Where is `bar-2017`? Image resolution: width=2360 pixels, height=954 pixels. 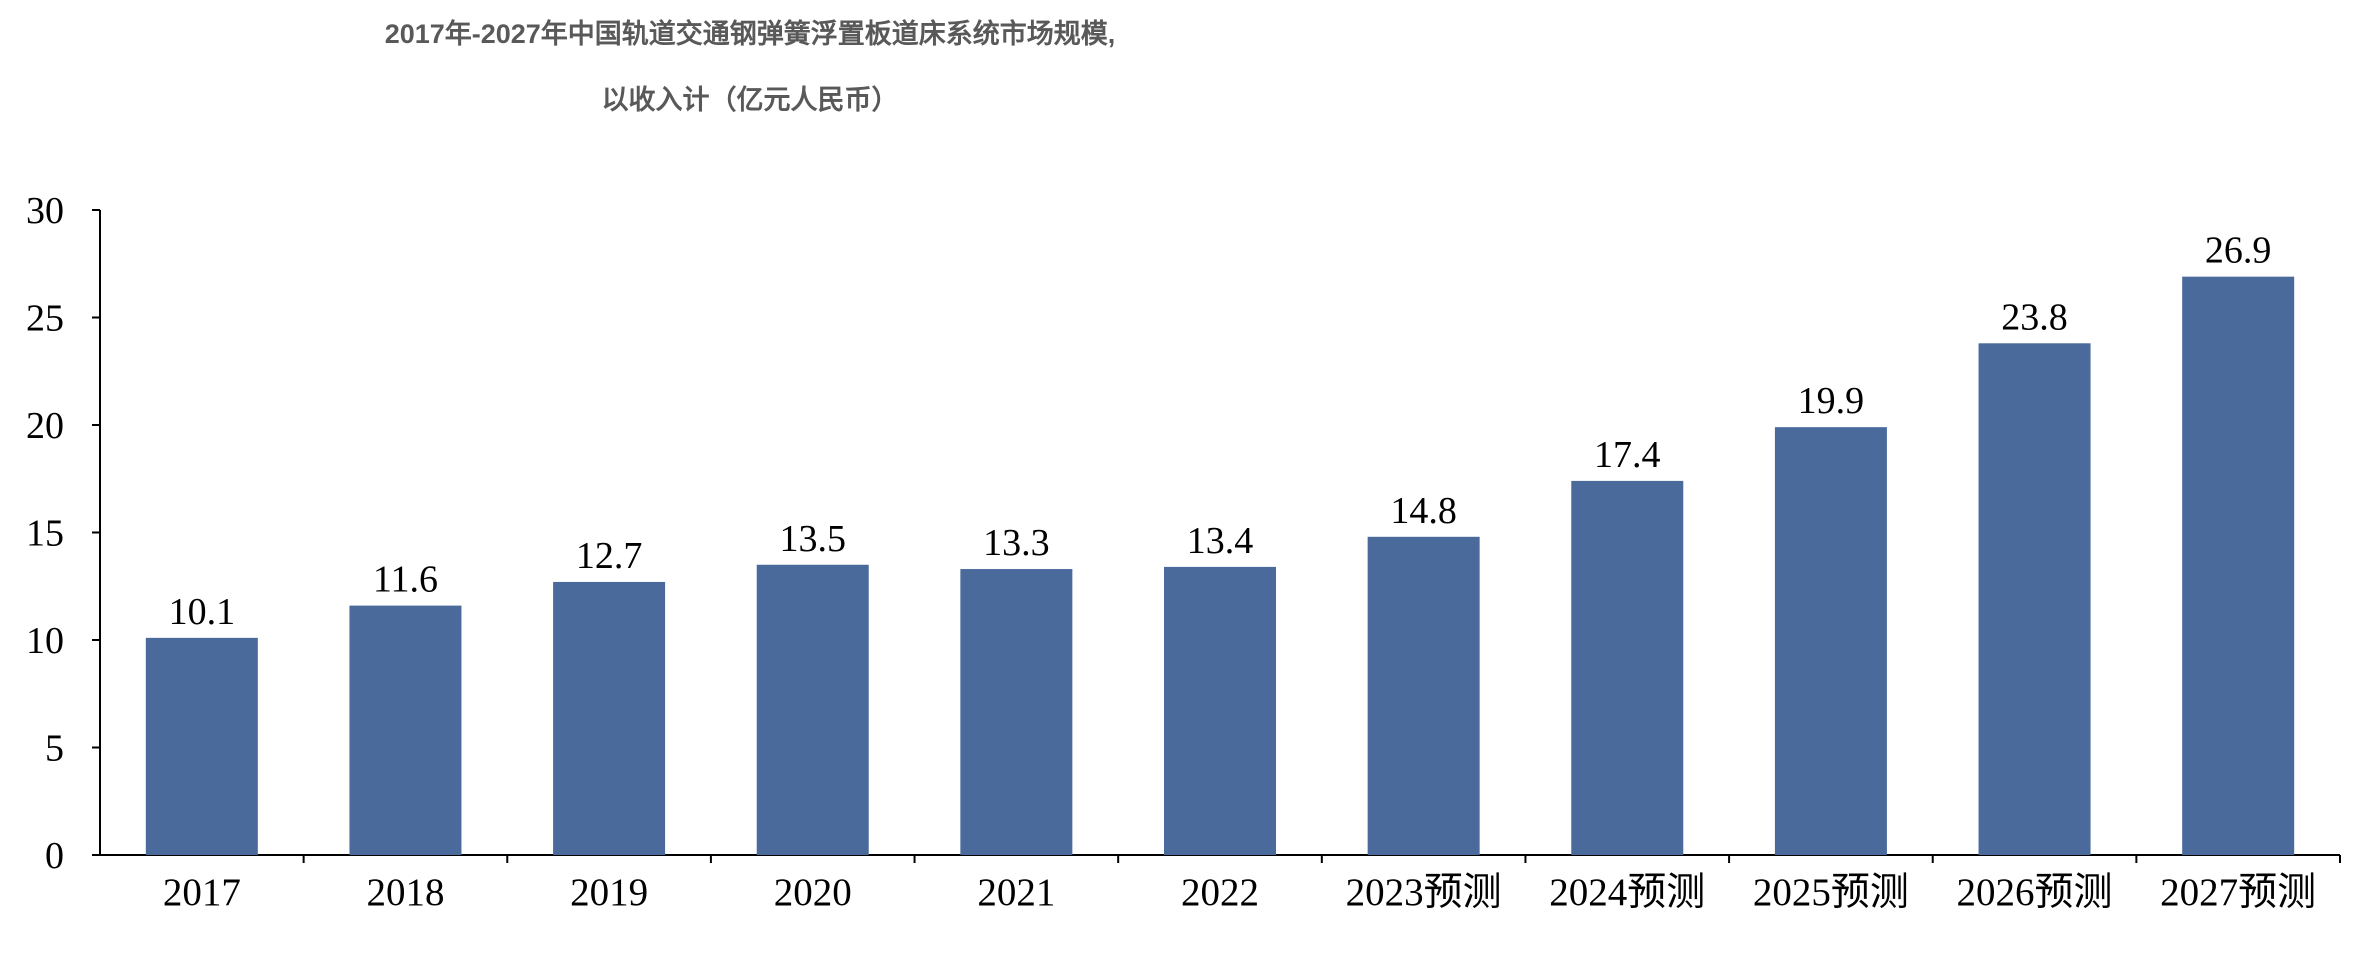
bar-2017 is located at coordinates (201, 746).